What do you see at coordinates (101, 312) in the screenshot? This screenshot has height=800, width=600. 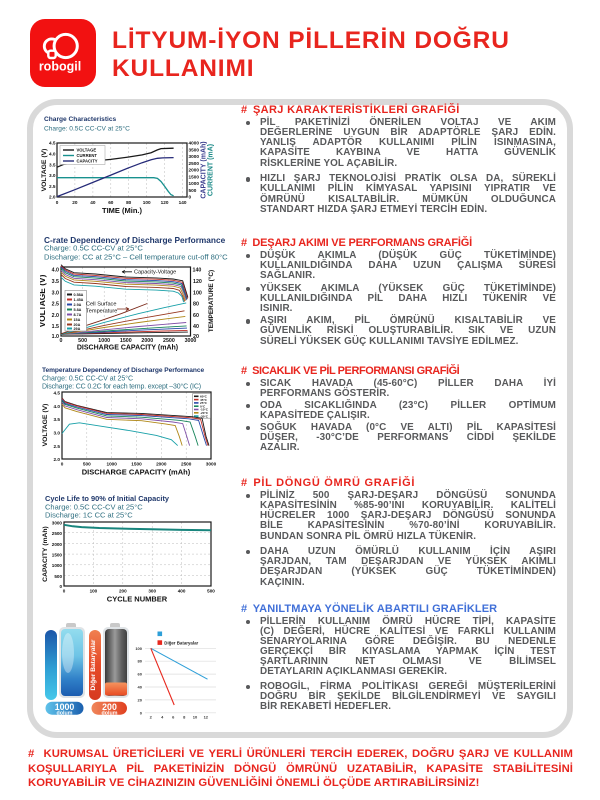 I see `svg-text: Temperature` at bounding box center [101, 312].